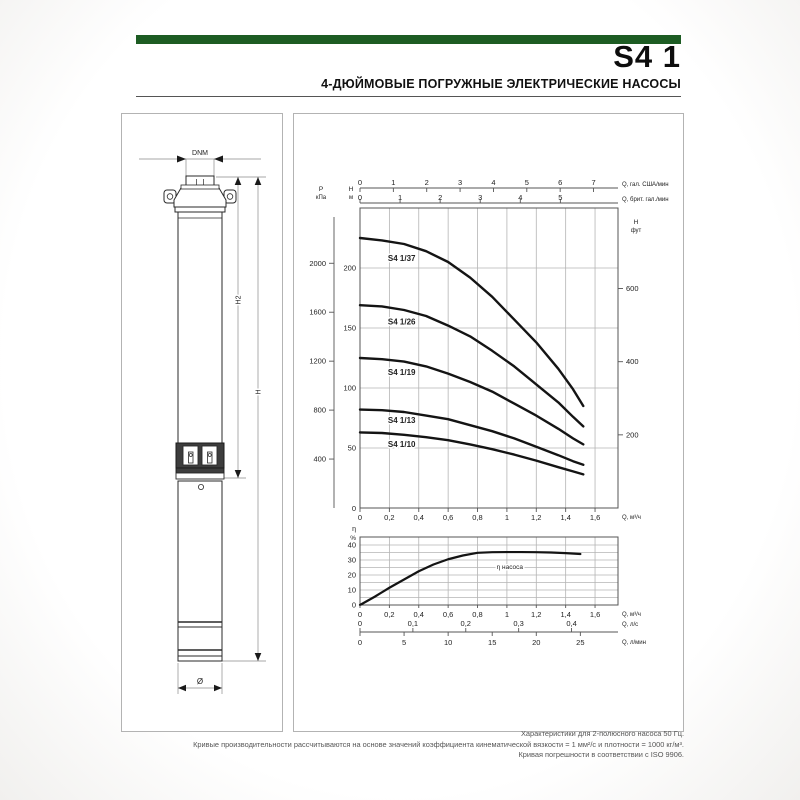 Image resolution: width=800 pixels, height=800 pixels. What do you see at coordinates (408, 39) in the screenshot?
I see `header-accent-bar` at bounding box center [408, 39].